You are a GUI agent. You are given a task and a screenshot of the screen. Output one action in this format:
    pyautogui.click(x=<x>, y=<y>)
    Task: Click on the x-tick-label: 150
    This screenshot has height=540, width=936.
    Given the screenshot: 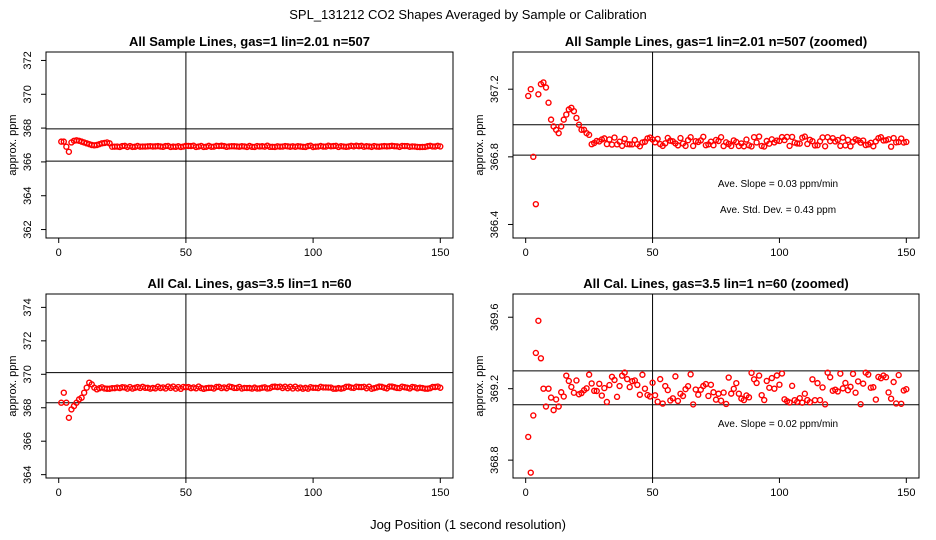 What is the action you would take?
    pyautogui.click(x=906, y=253)
    